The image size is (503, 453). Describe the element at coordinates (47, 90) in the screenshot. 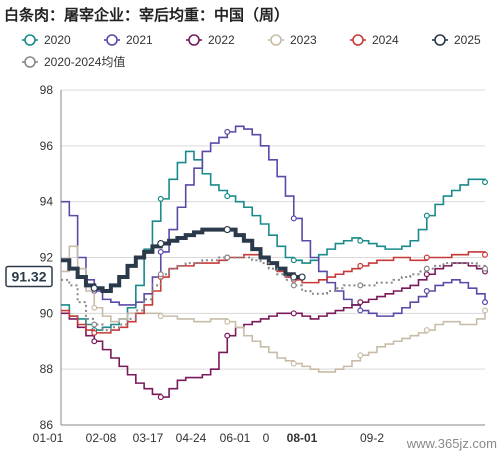

I see `y-tick-label: 98` at that location.